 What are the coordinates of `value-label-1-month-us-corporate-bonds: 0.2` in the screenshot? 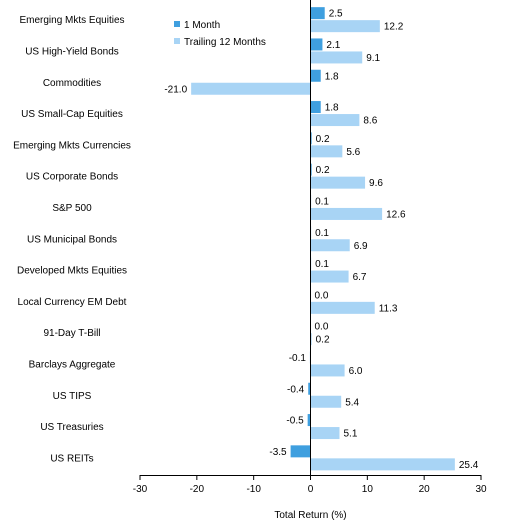 It's located at (323, 170).